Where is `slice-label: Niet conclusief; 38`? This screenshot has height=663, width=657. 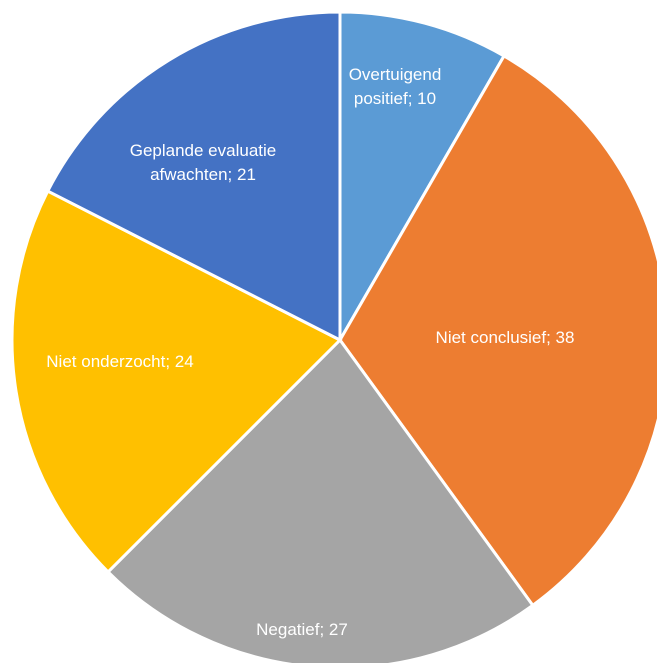 slice-label: Niet conclusief; 38 is located at coordinates (505, 337).